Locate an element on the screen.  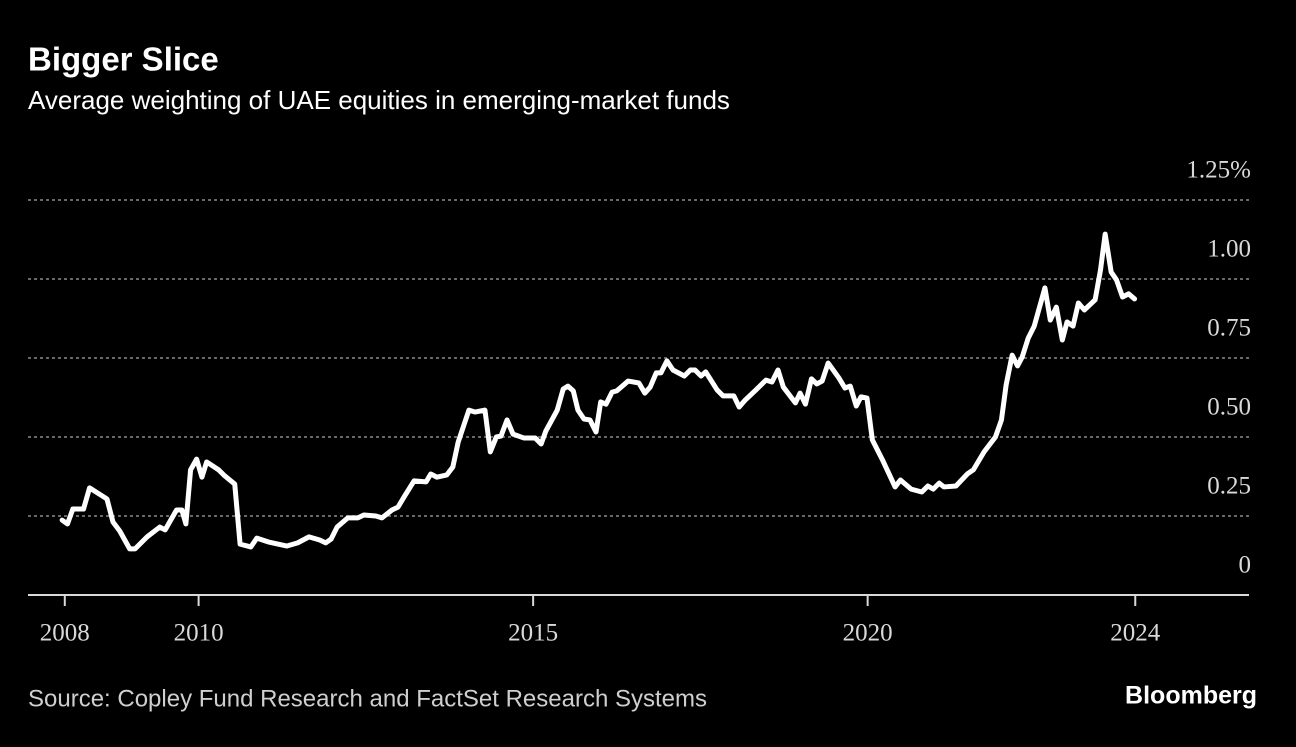
x-tick-label: 2010 is located at coordinates (199, 633).